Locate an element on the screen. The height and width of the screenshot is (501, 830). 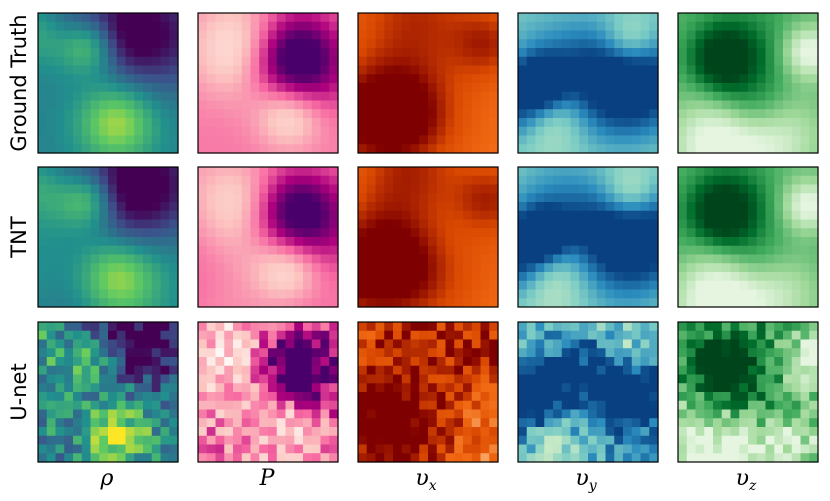
column-label-rho: ρ is located at coordinates (107, 478).